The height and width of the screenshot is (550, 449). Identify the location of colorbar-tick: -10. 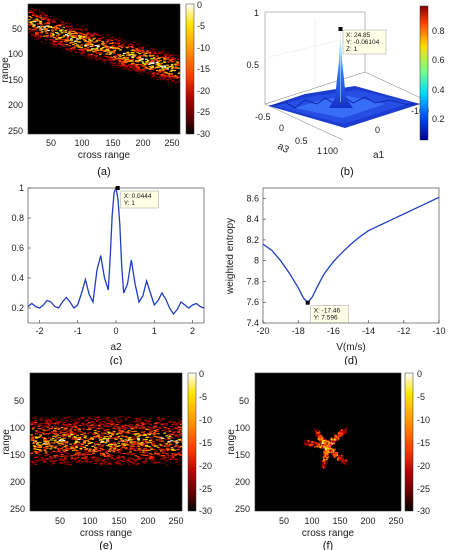
(423, 420).